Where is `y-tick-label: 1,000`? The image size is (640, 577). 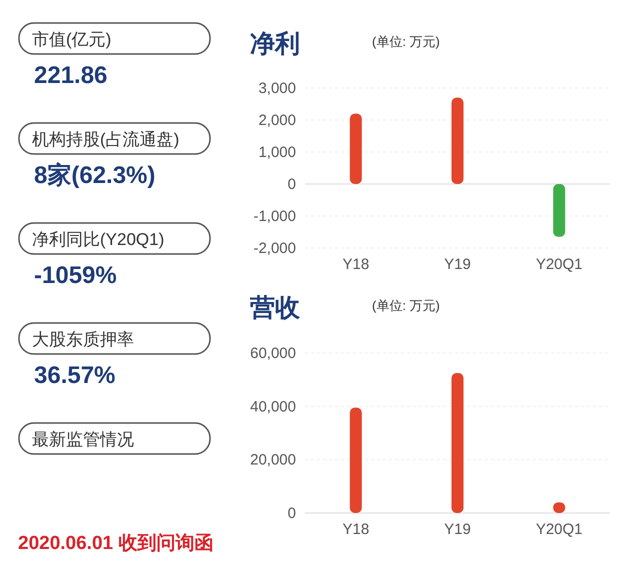
y-tick-label: 1,000 is located at coordinates (277, 152).